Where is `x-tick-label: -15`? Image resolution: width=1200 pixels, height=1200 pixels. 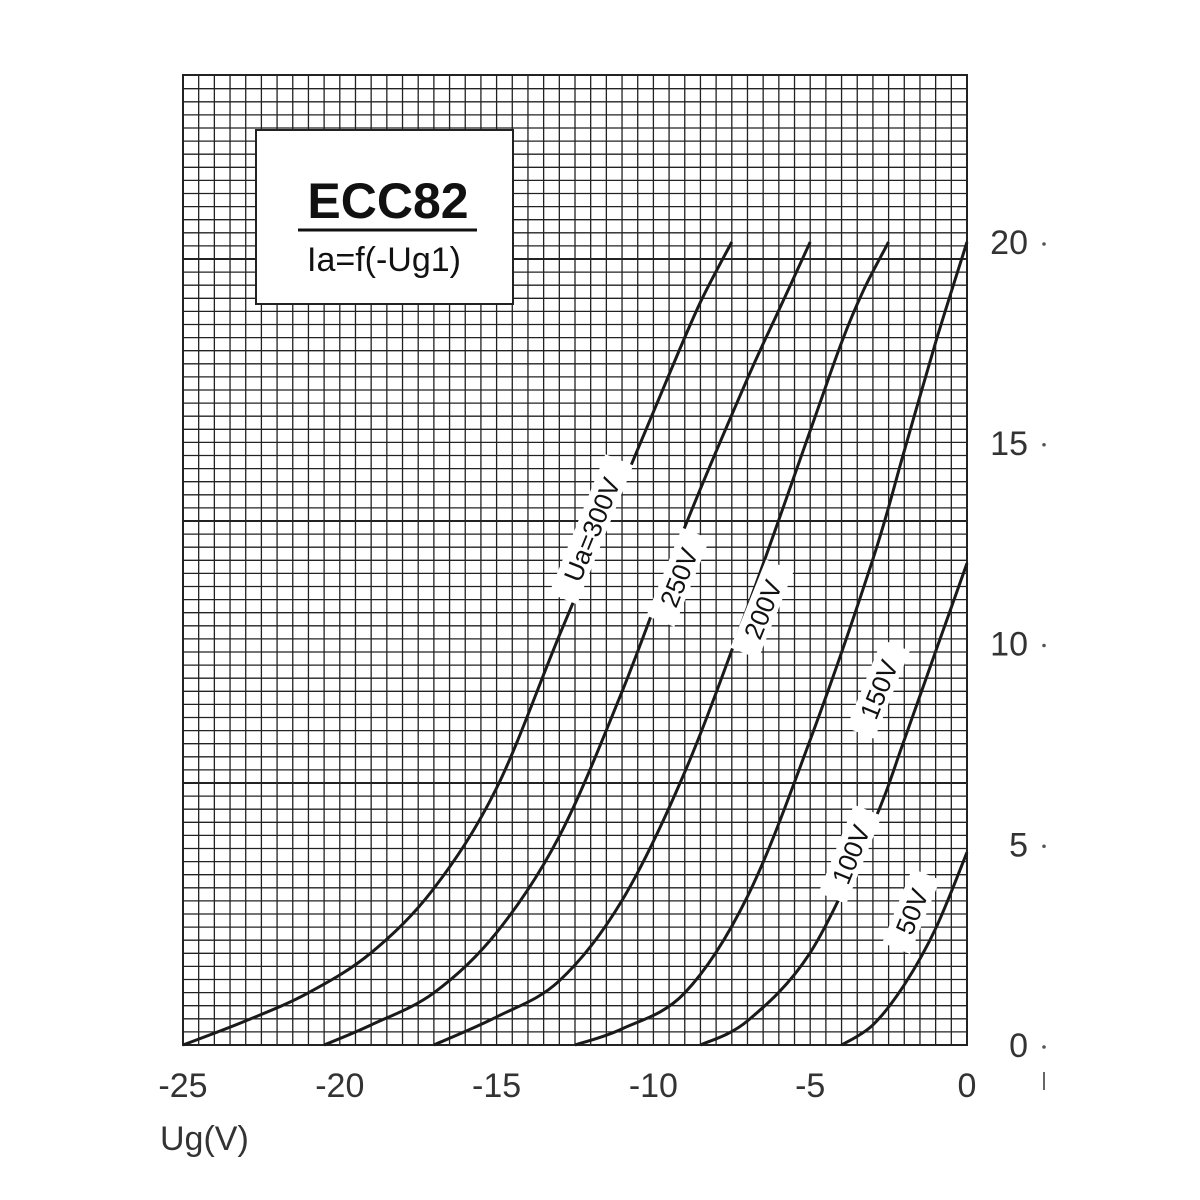
x-tick-label: -15 is located at coordinates (496, 1086).